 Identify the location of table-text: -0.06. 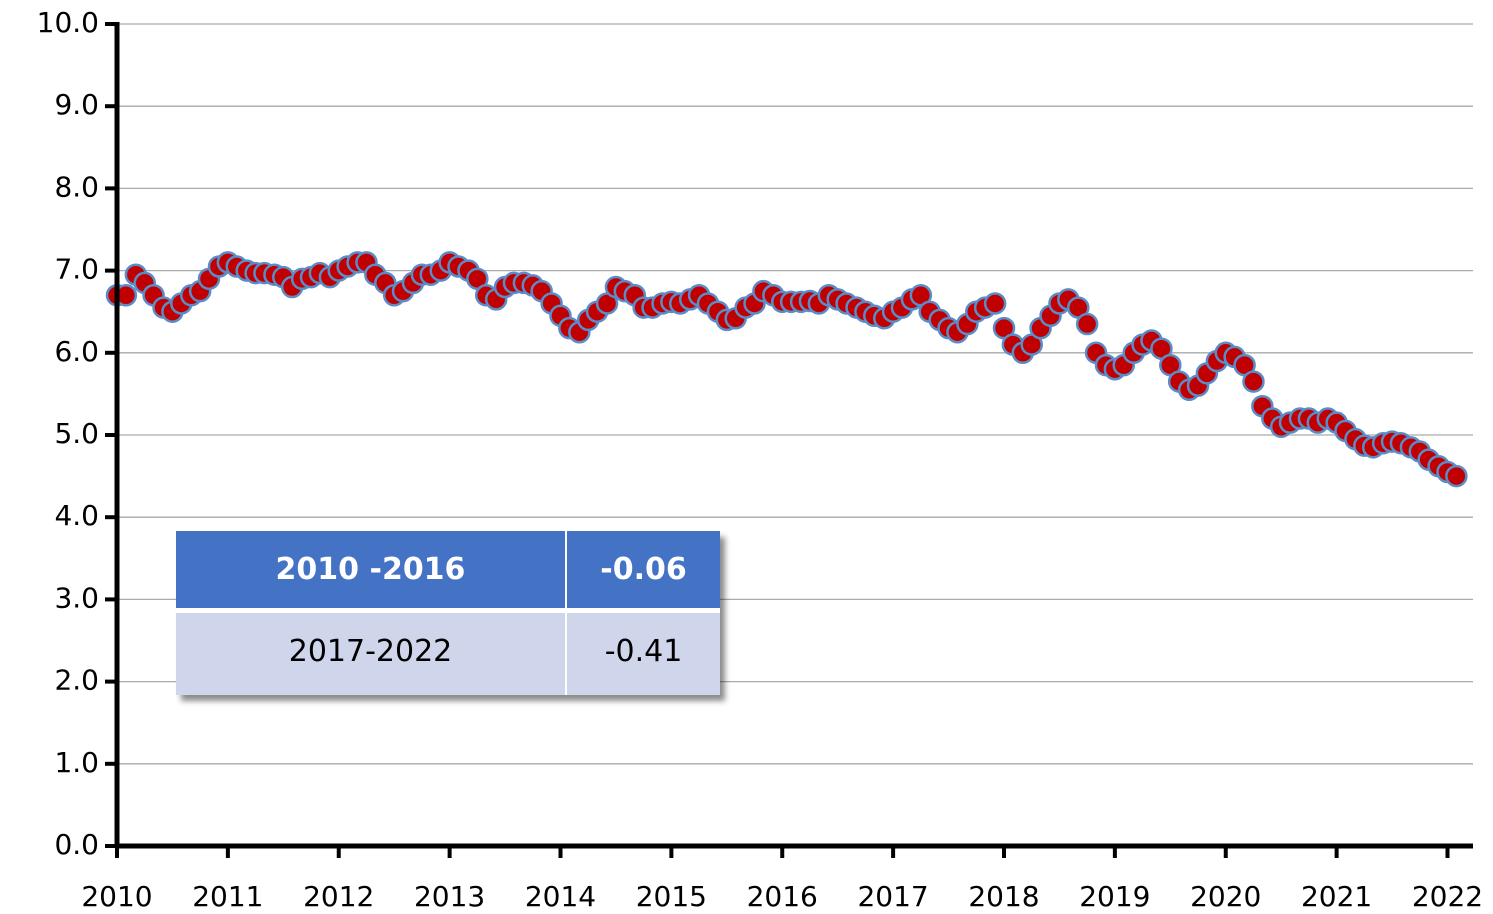
(643, 569).